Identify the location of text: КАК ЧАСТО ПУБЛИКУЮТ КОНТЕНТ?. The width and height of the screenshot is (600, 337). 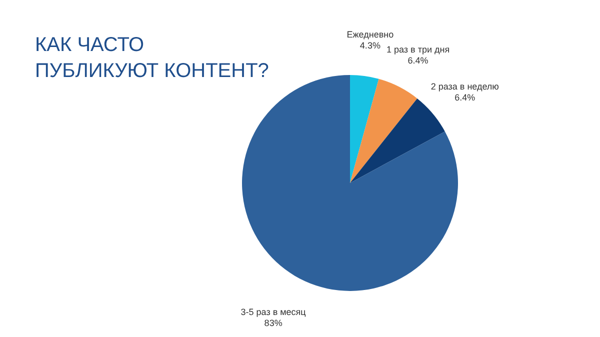
(152, 58).